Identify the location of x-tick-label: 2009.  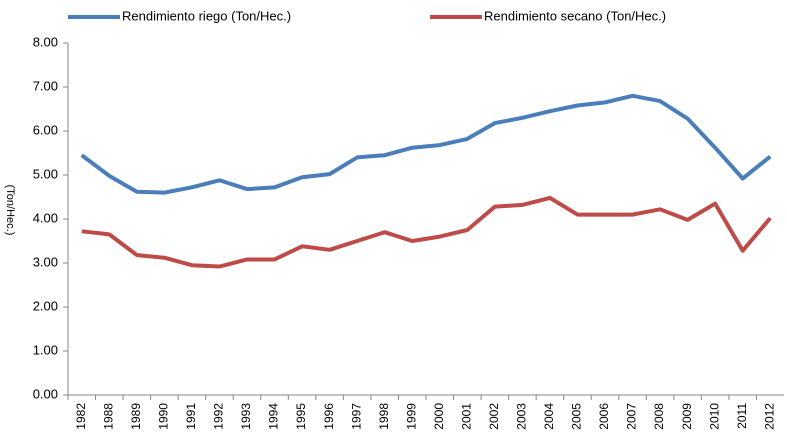
(687, 416).